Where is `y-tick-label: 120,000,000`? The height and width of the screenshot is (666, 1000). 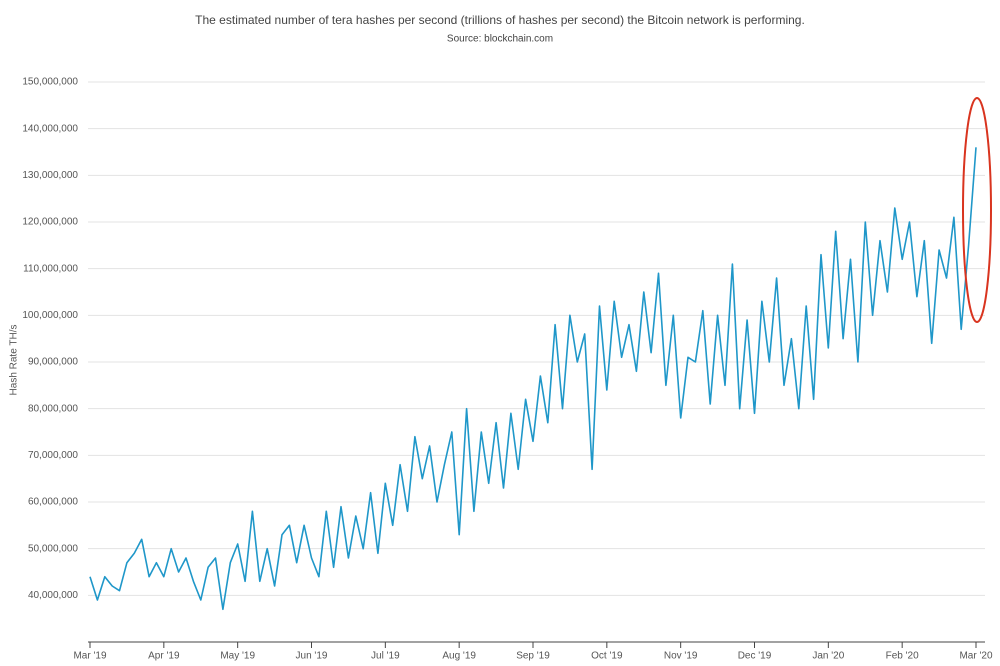
y-tick-label: 120,000,000 is located at coordinates (50, 222).